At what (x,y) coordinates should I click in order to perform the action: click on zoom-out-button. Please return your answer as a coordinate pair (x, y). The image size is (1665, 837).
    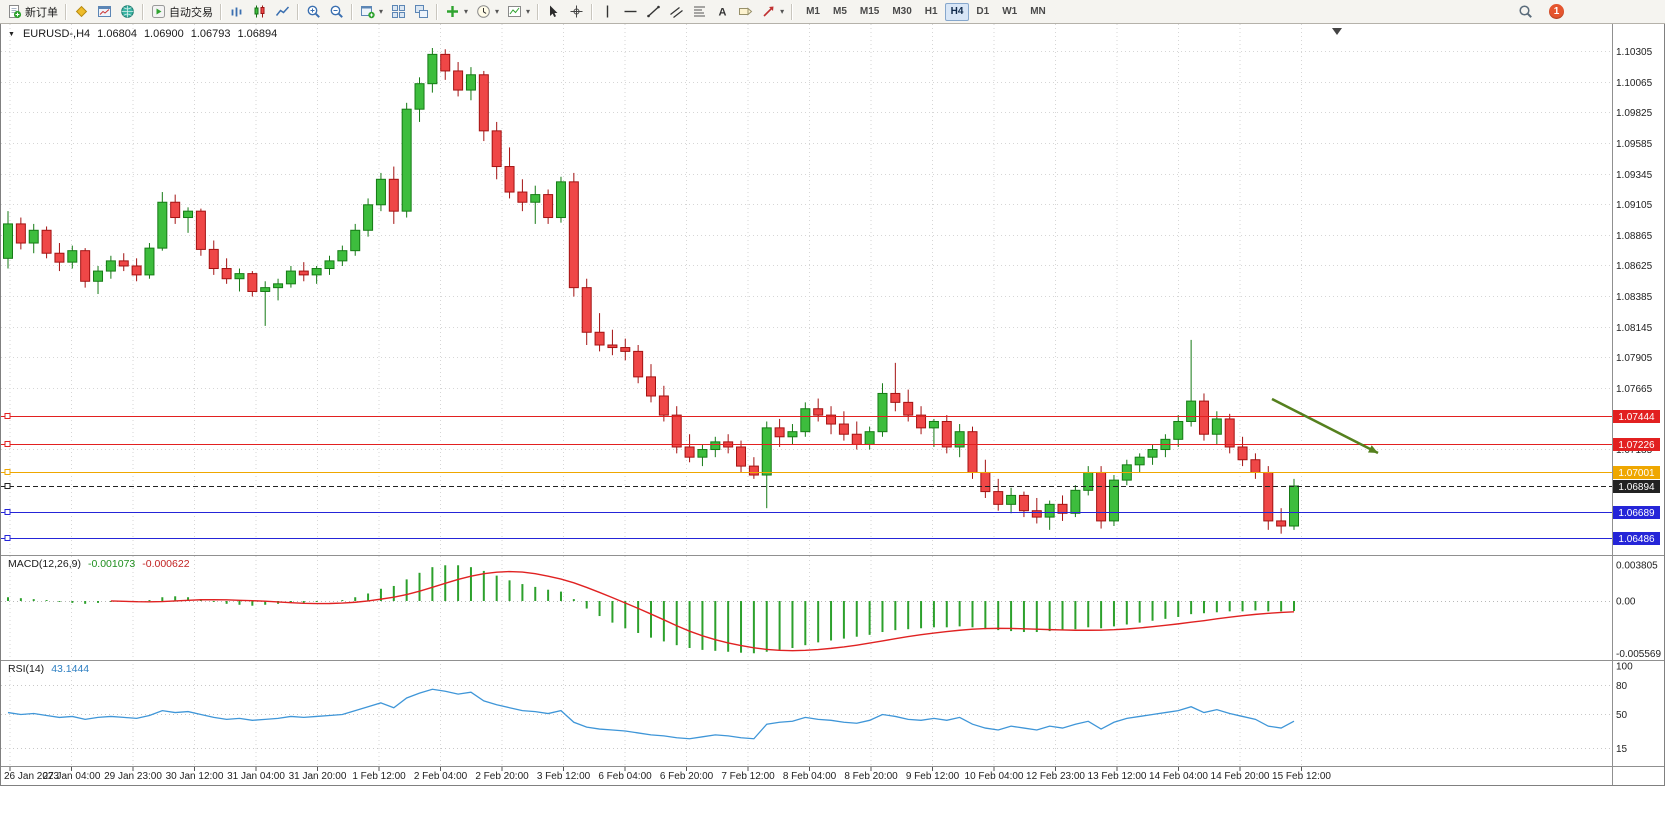
    Looking at the image, I should click on (336, 12).